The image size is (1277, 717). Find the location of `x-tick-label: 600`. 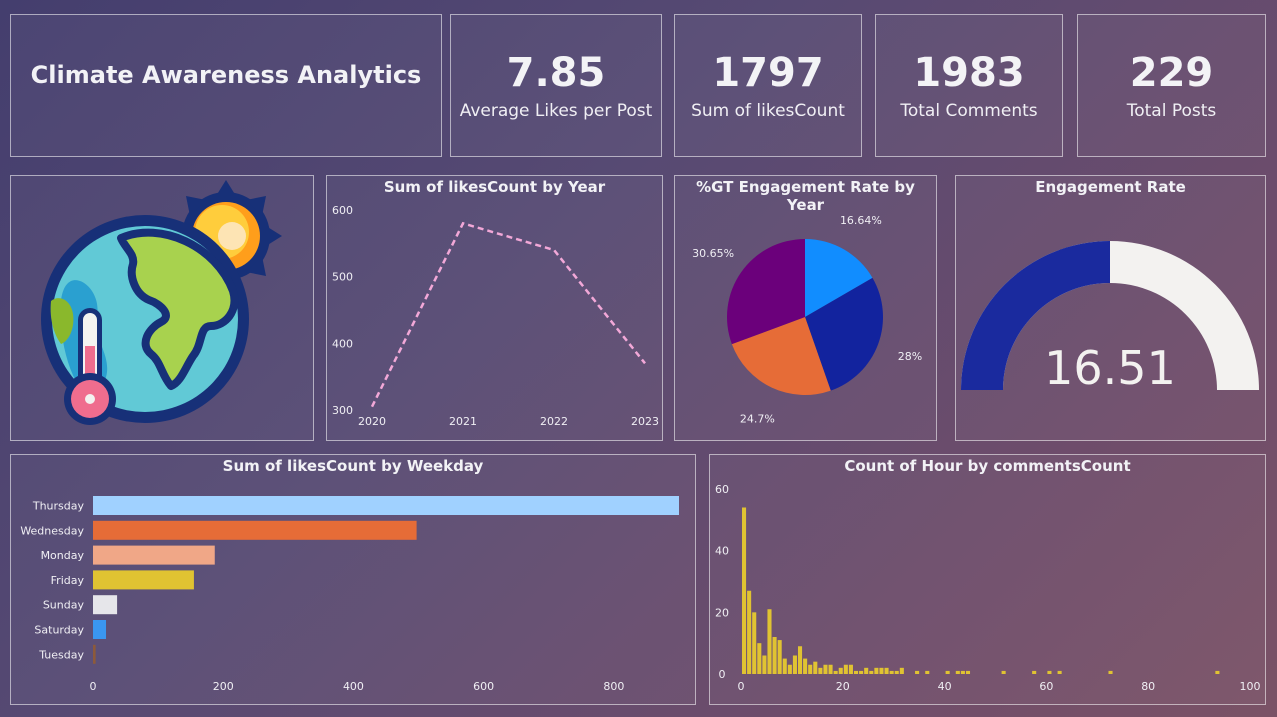

x-tick-label: 600 is located at coordinates (483, 686).